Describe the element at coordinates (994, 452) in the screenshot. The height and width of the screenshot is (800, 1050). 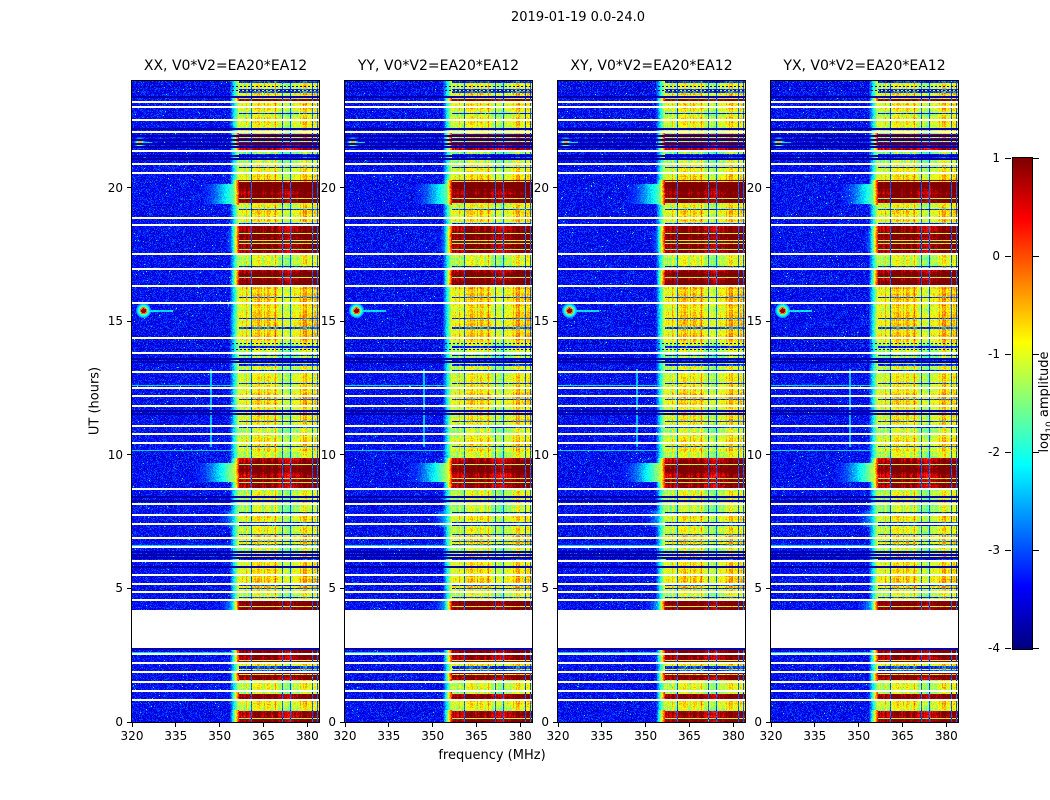
I see `colorbar-tick-label: -2` at that location.